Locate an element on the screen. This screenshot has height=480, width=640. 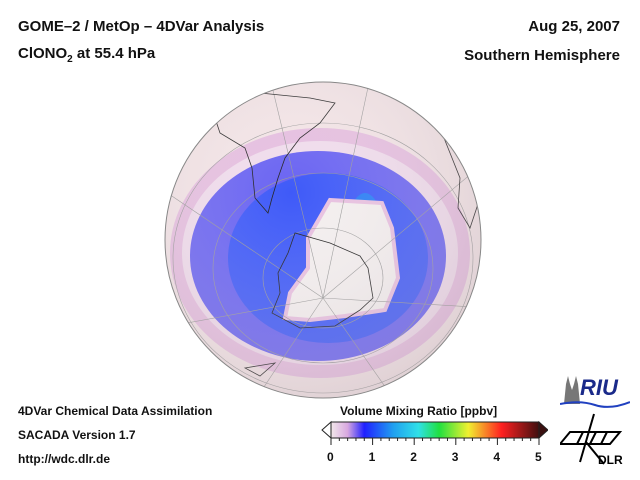
colorbar-tick-label: 0 is located at coordinates (330, 457).